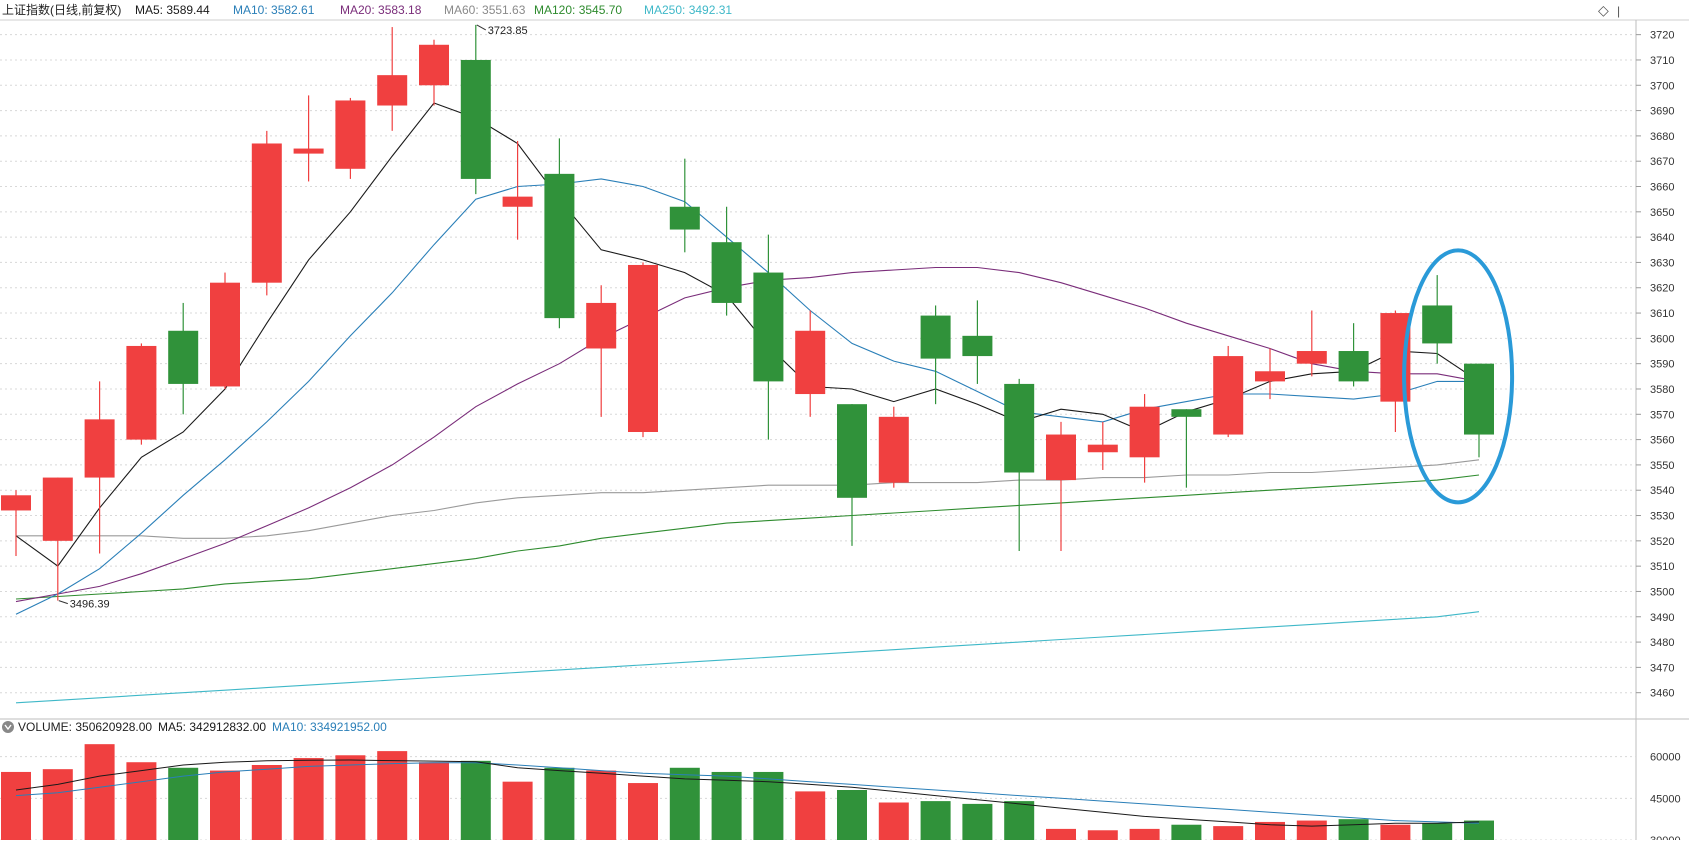  I want to click on ma60-line, so click(748, 499).